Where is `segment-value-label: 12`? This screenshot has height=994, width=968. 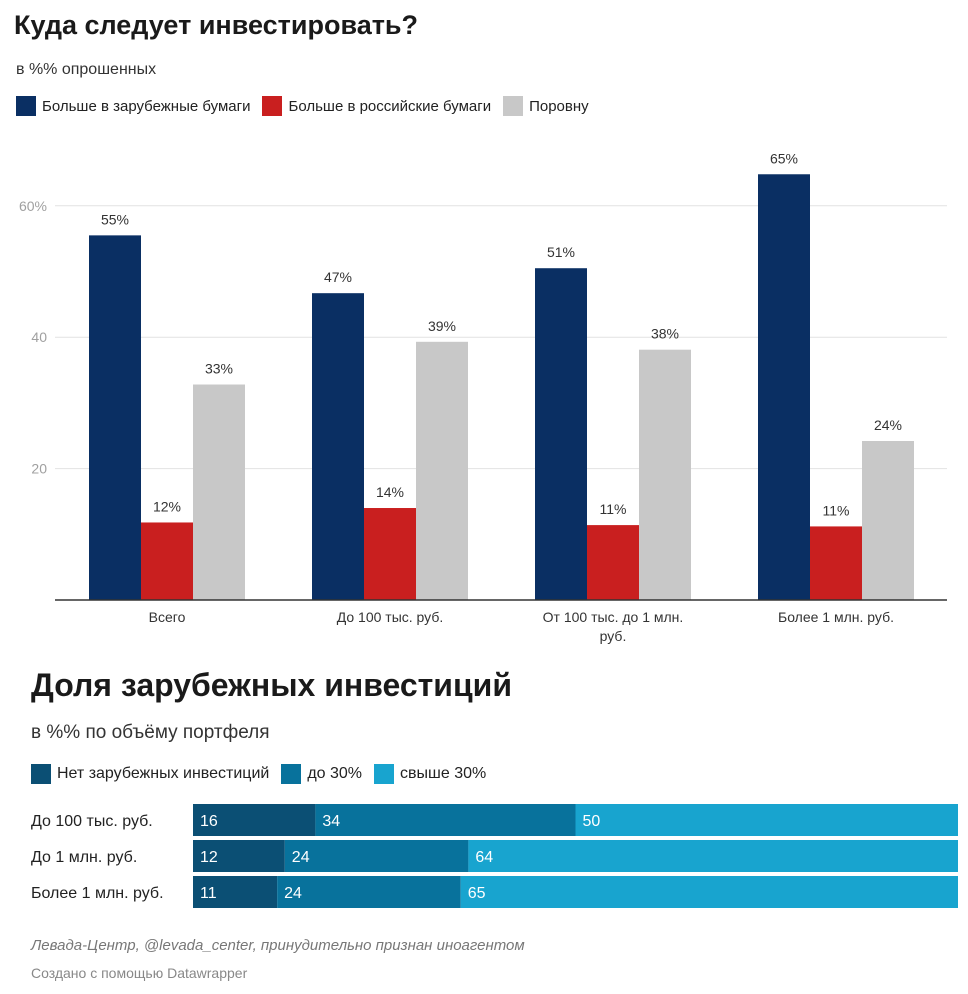
segment-value-label: 12 is located at coordinates (209, 857).